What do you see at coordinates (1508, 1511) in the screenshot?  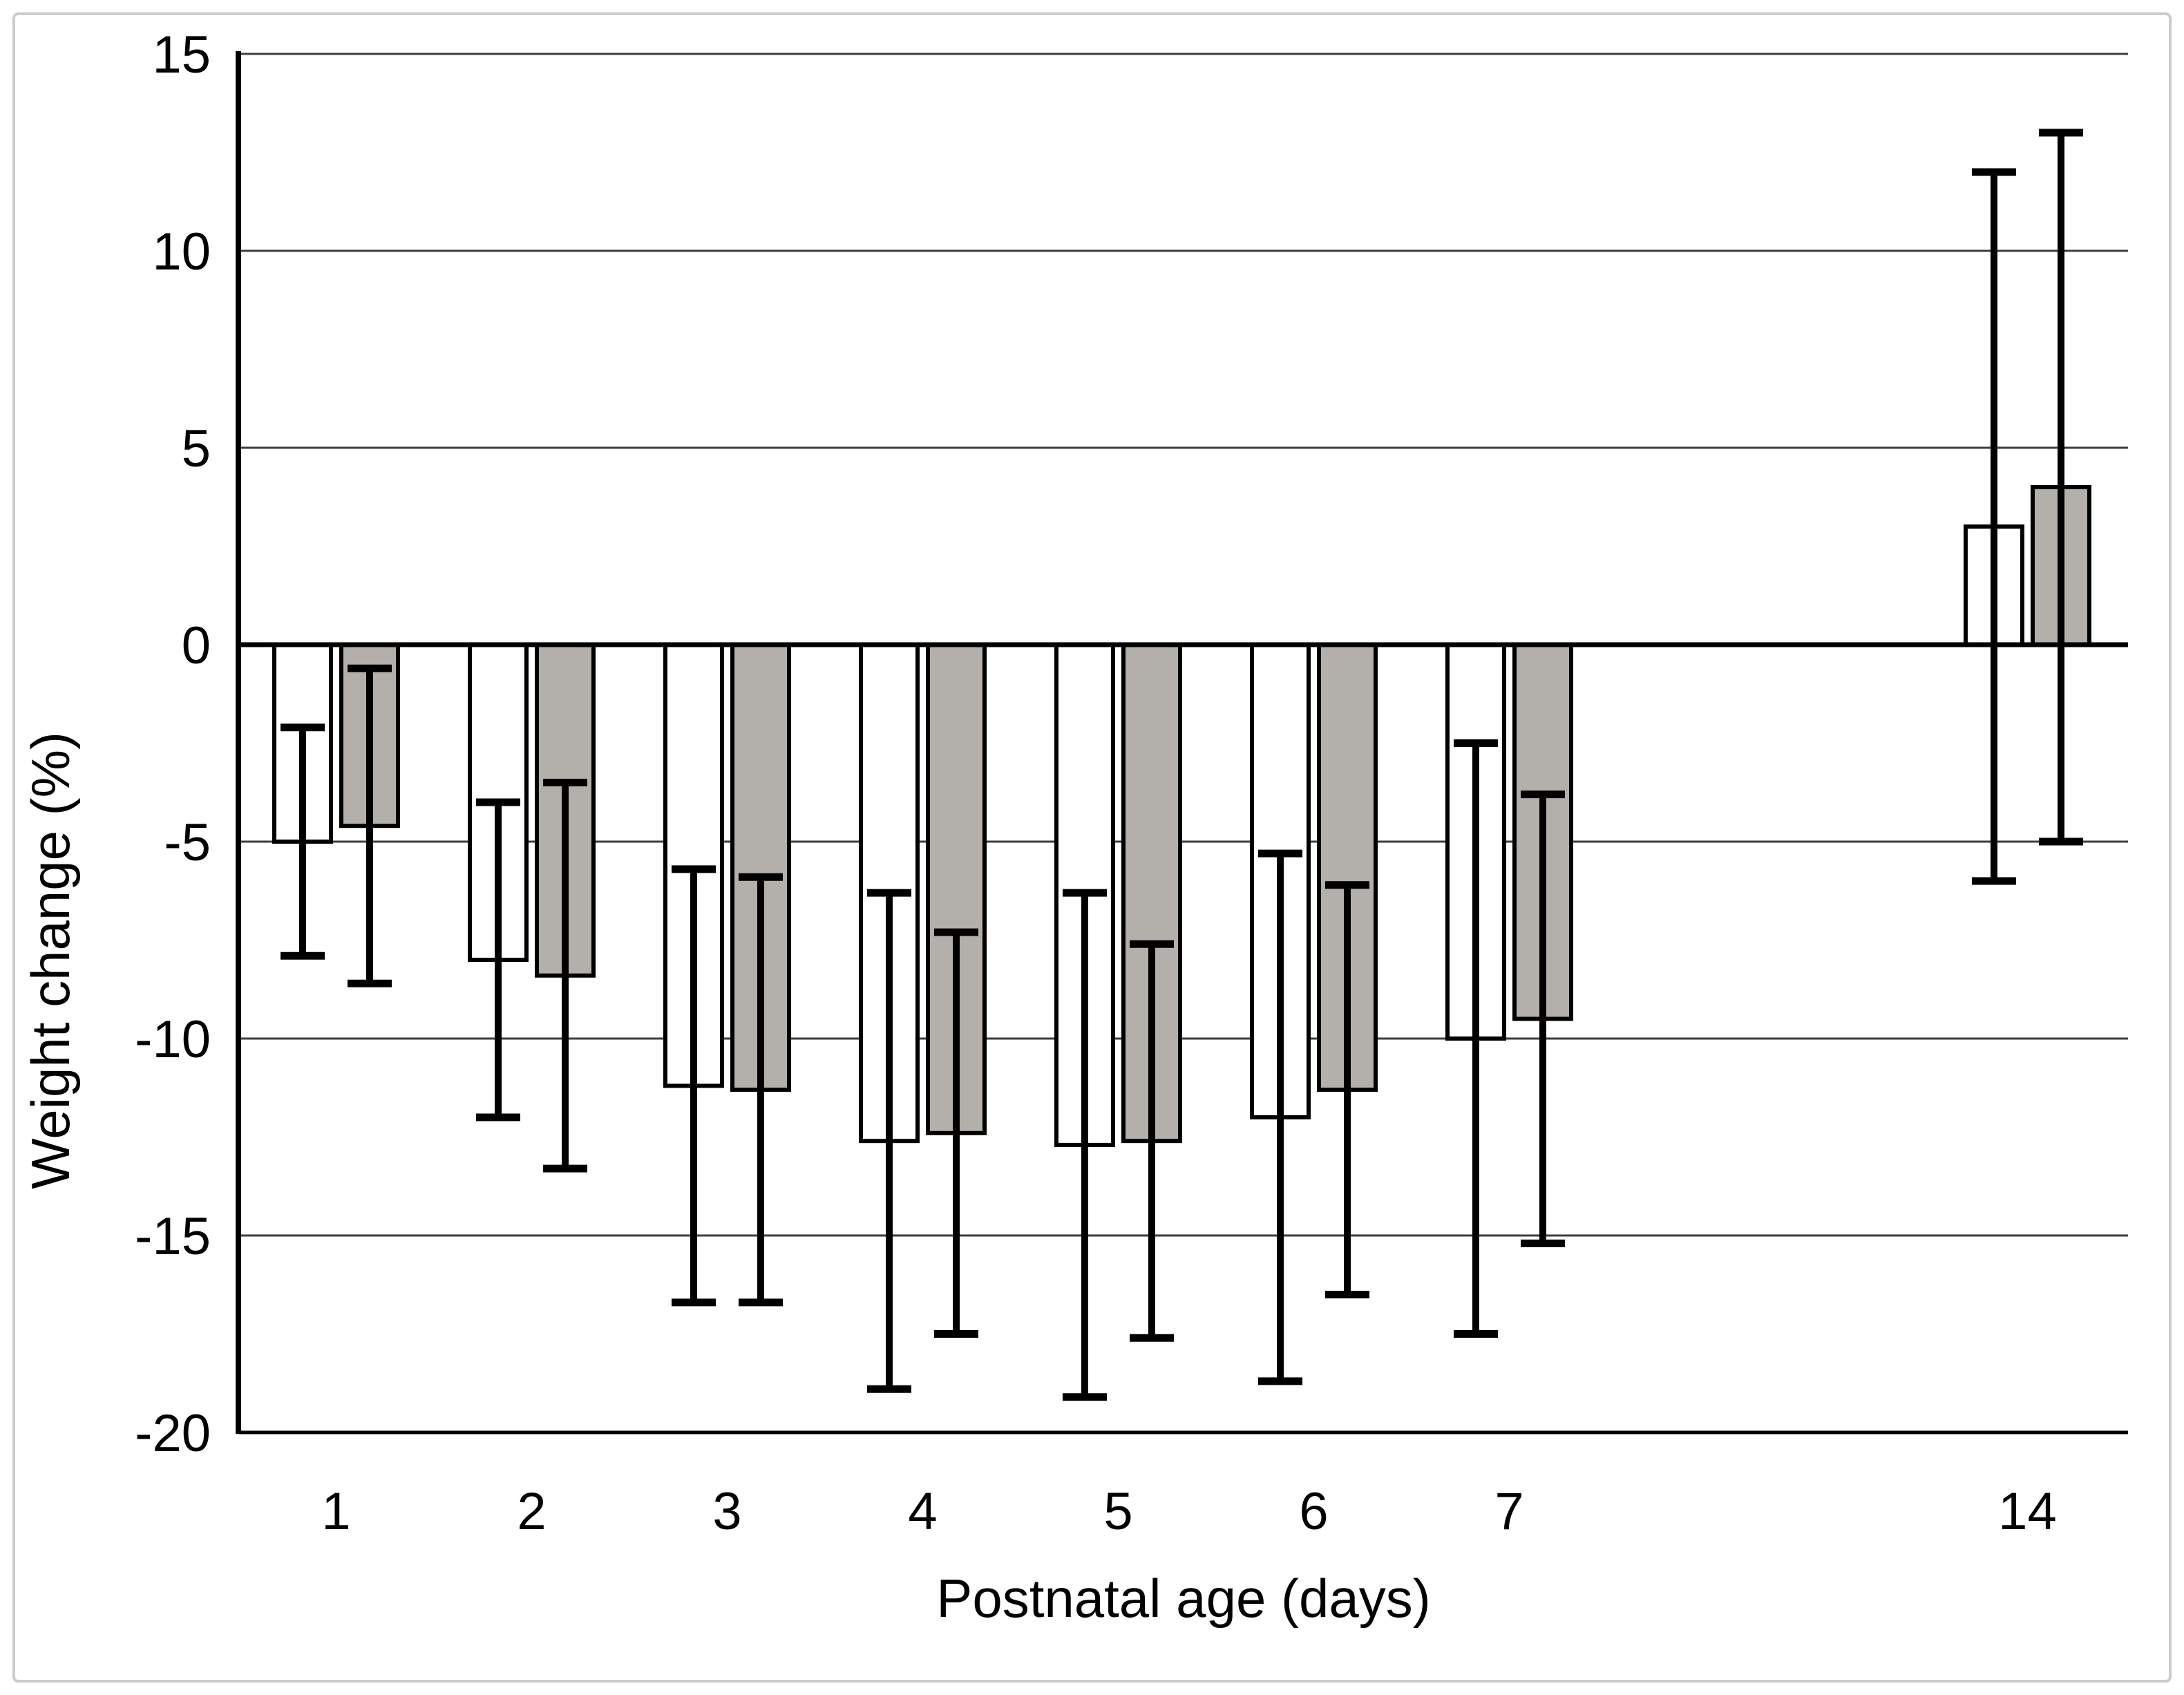 I see `x-tick-label-7: 7` at bounding box center [1508, 1511].